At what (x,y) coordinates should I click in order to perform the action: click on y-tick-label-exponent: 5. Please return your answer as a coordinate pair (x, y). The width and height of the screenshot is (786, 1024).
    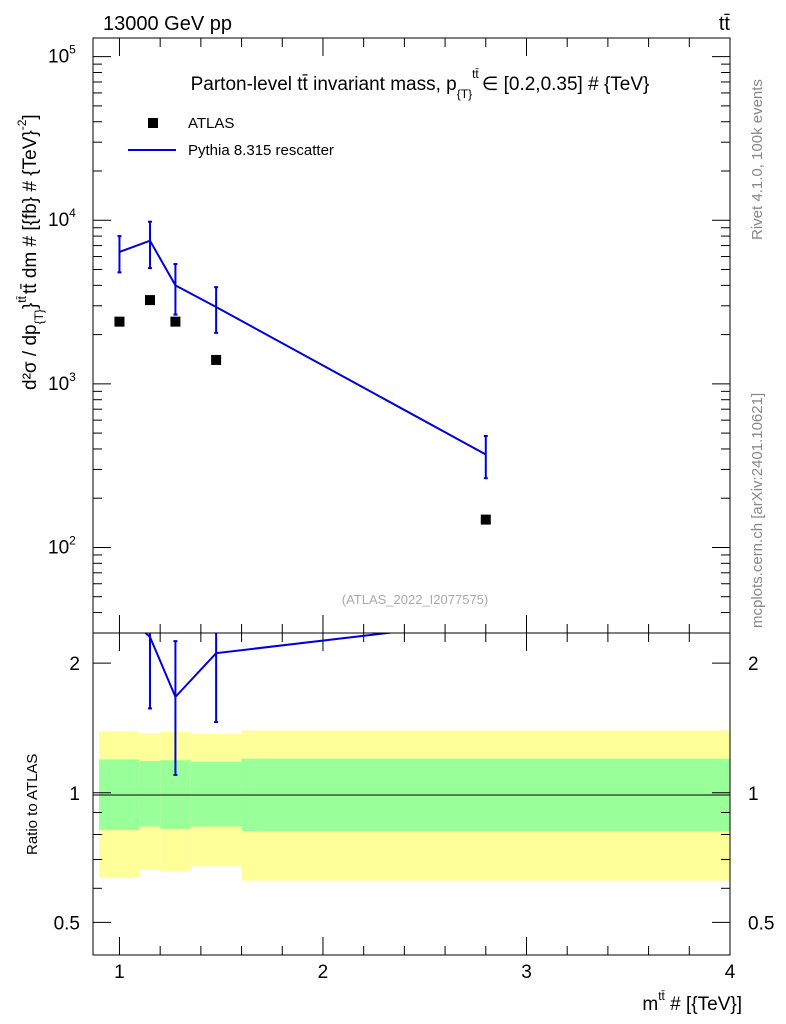
    Looking at the image, I should click on (72, 50).